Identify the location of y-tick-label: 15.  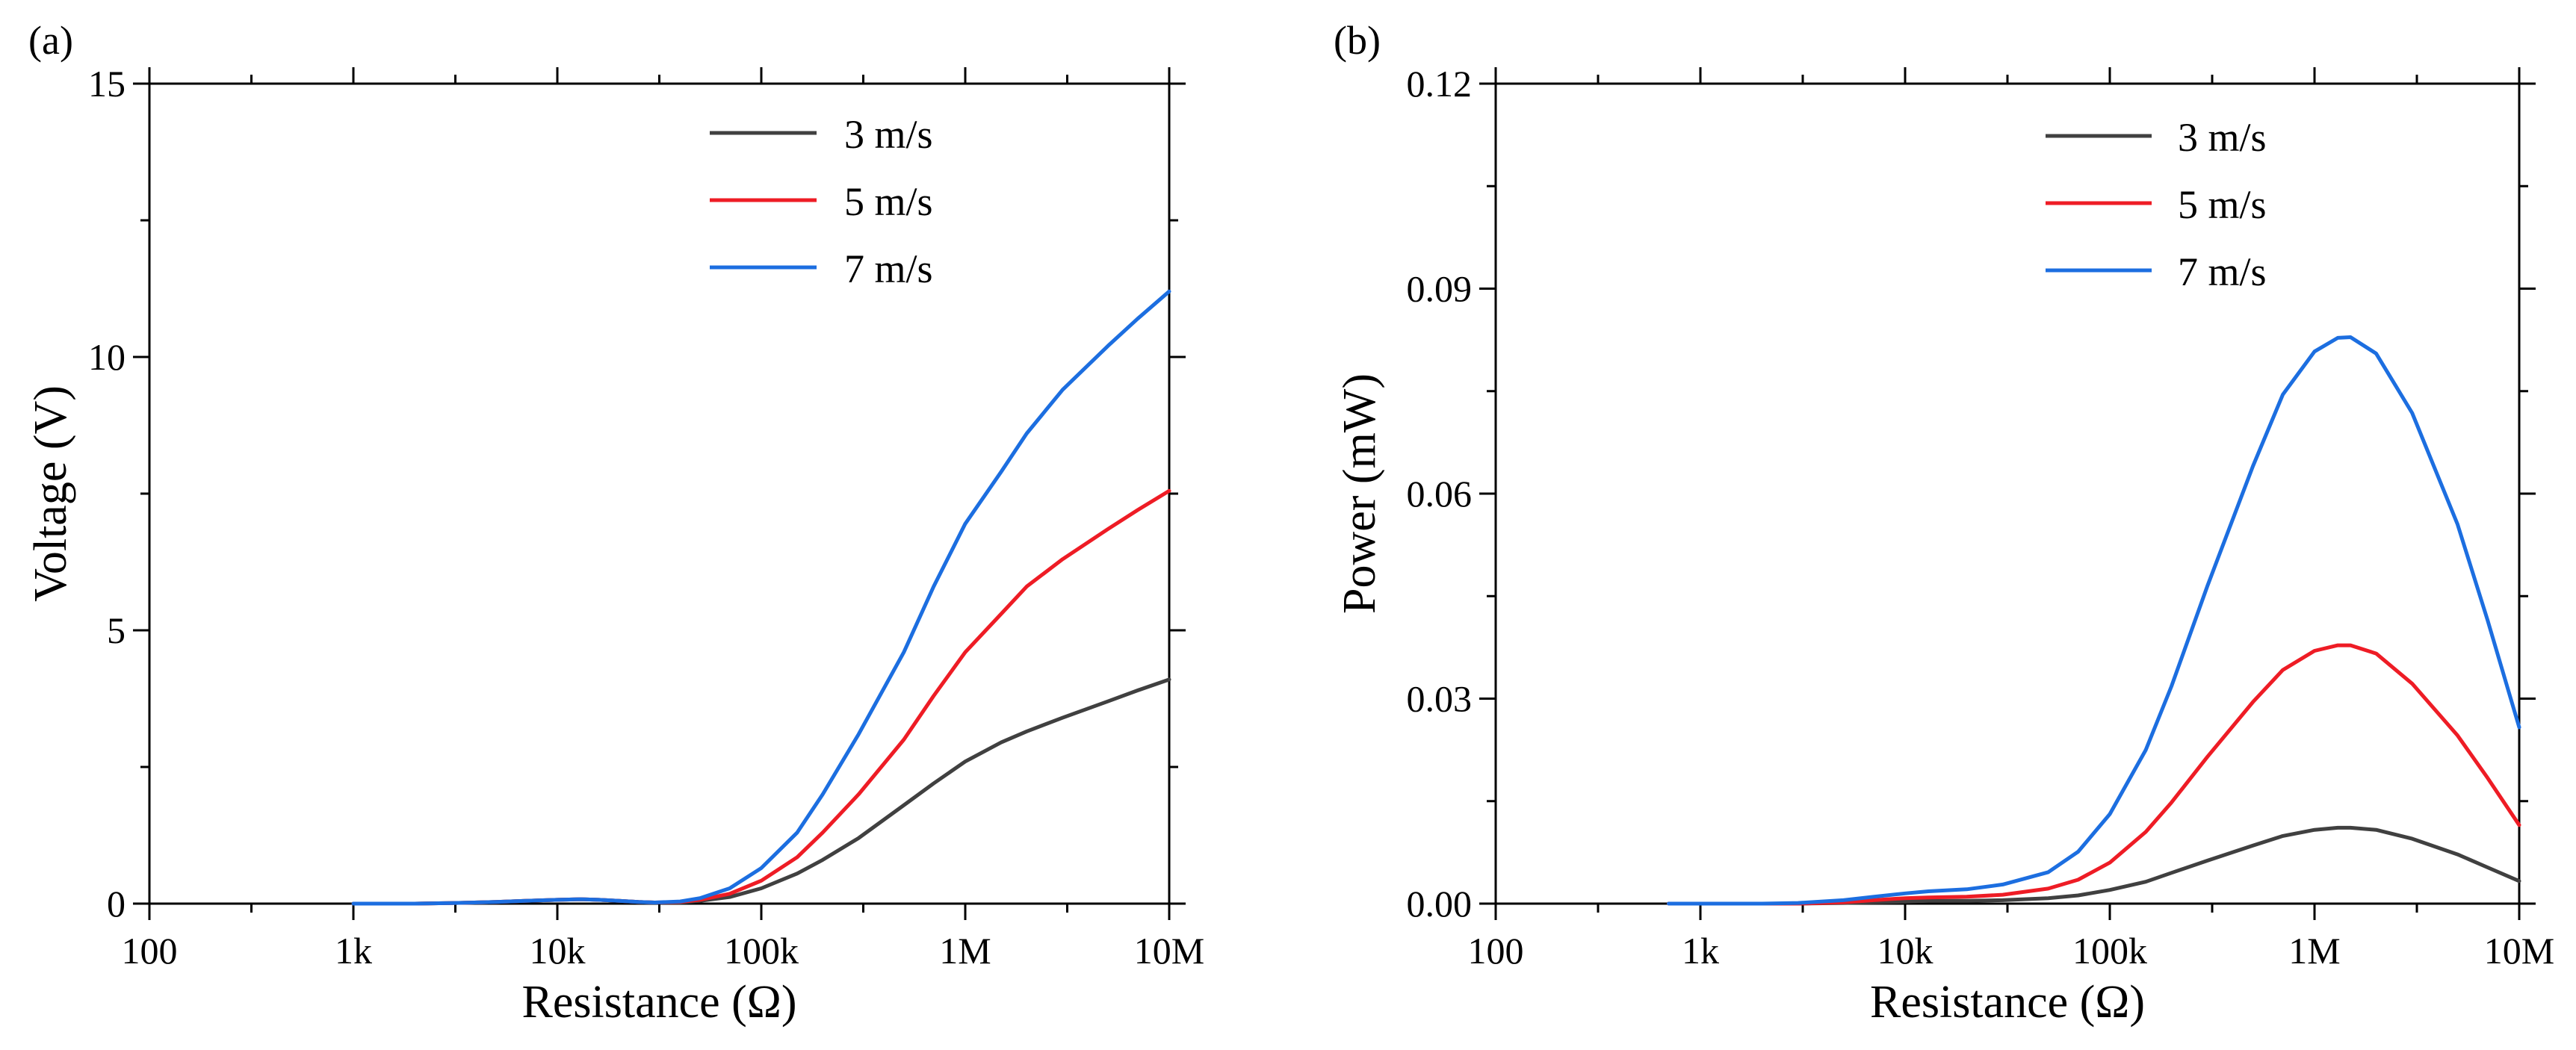
(107, 84).